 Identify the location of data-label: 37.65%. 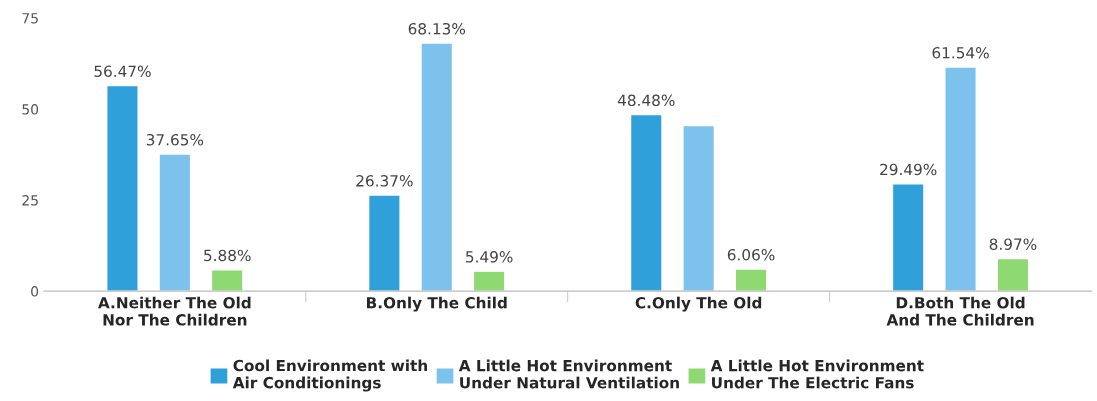
(175, 139).